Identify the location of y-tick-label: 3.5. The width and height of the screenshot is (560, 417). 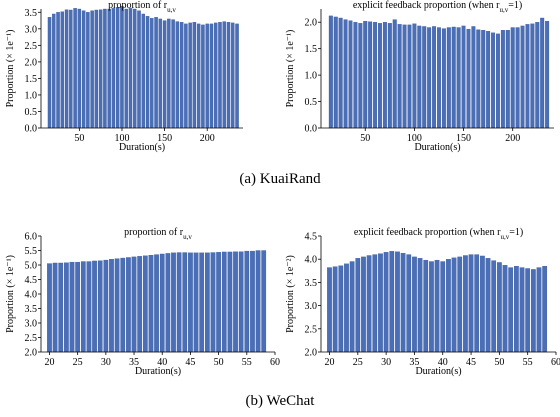
(31, 309).